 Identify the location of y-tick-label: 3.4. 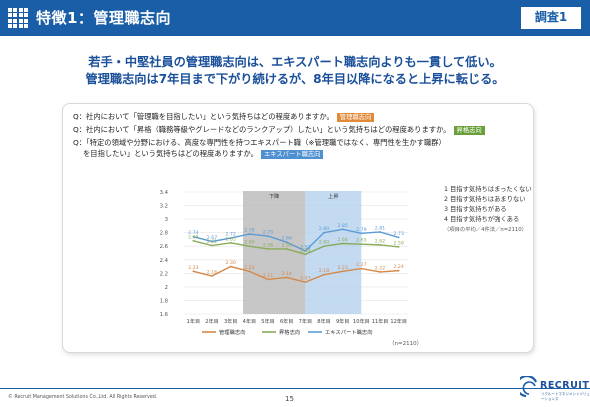
(164, 193).